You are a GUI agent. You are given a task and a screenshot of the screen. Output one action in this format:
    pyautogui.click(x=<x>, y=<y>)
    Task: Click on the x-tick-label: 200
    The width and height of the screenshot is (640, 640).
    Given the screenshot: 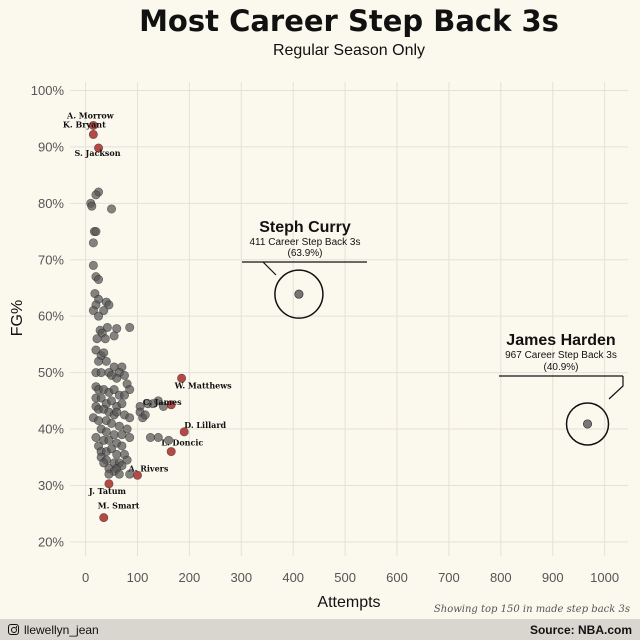 What is the action you would take?
    pyautogui.click(x=190, y=577)
    